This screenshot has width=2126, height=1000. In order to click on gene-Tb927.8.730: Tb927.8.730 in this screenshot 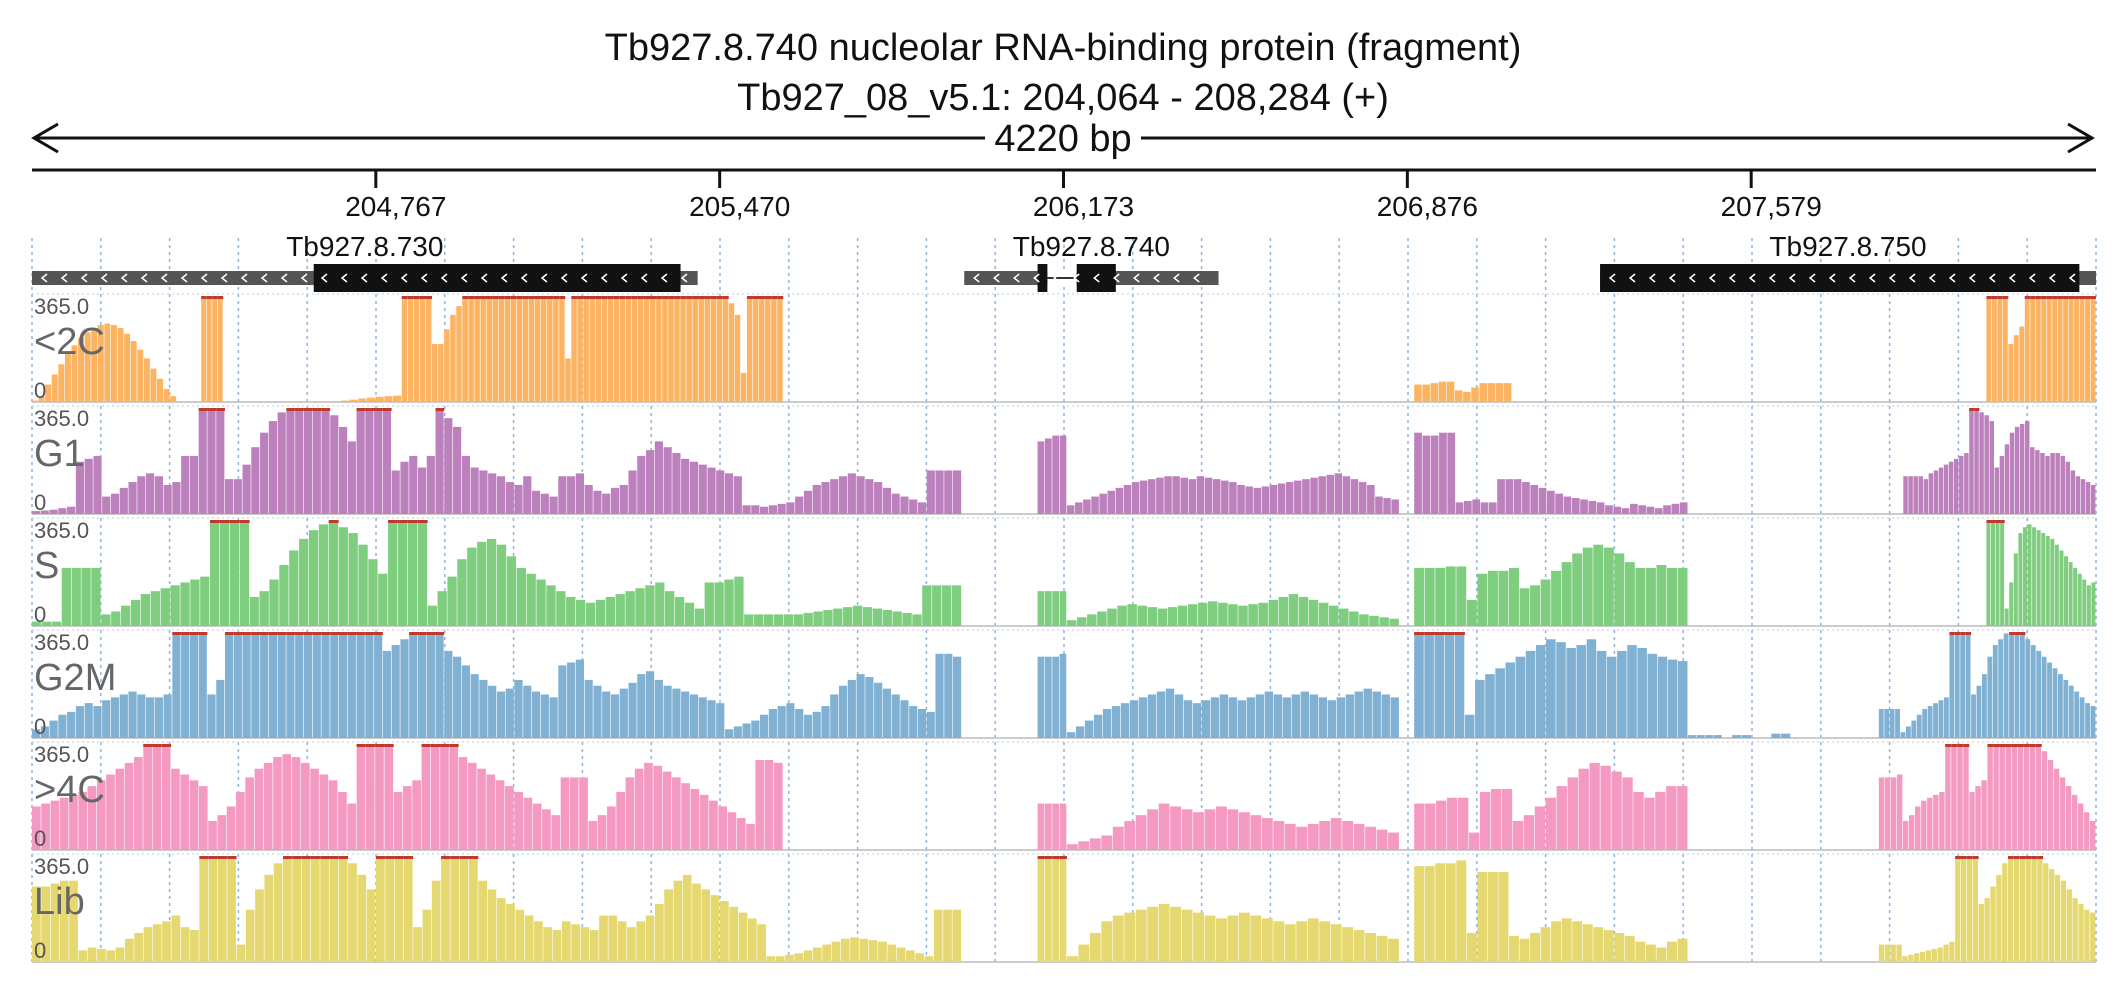, I will do `click(365, 261)`.